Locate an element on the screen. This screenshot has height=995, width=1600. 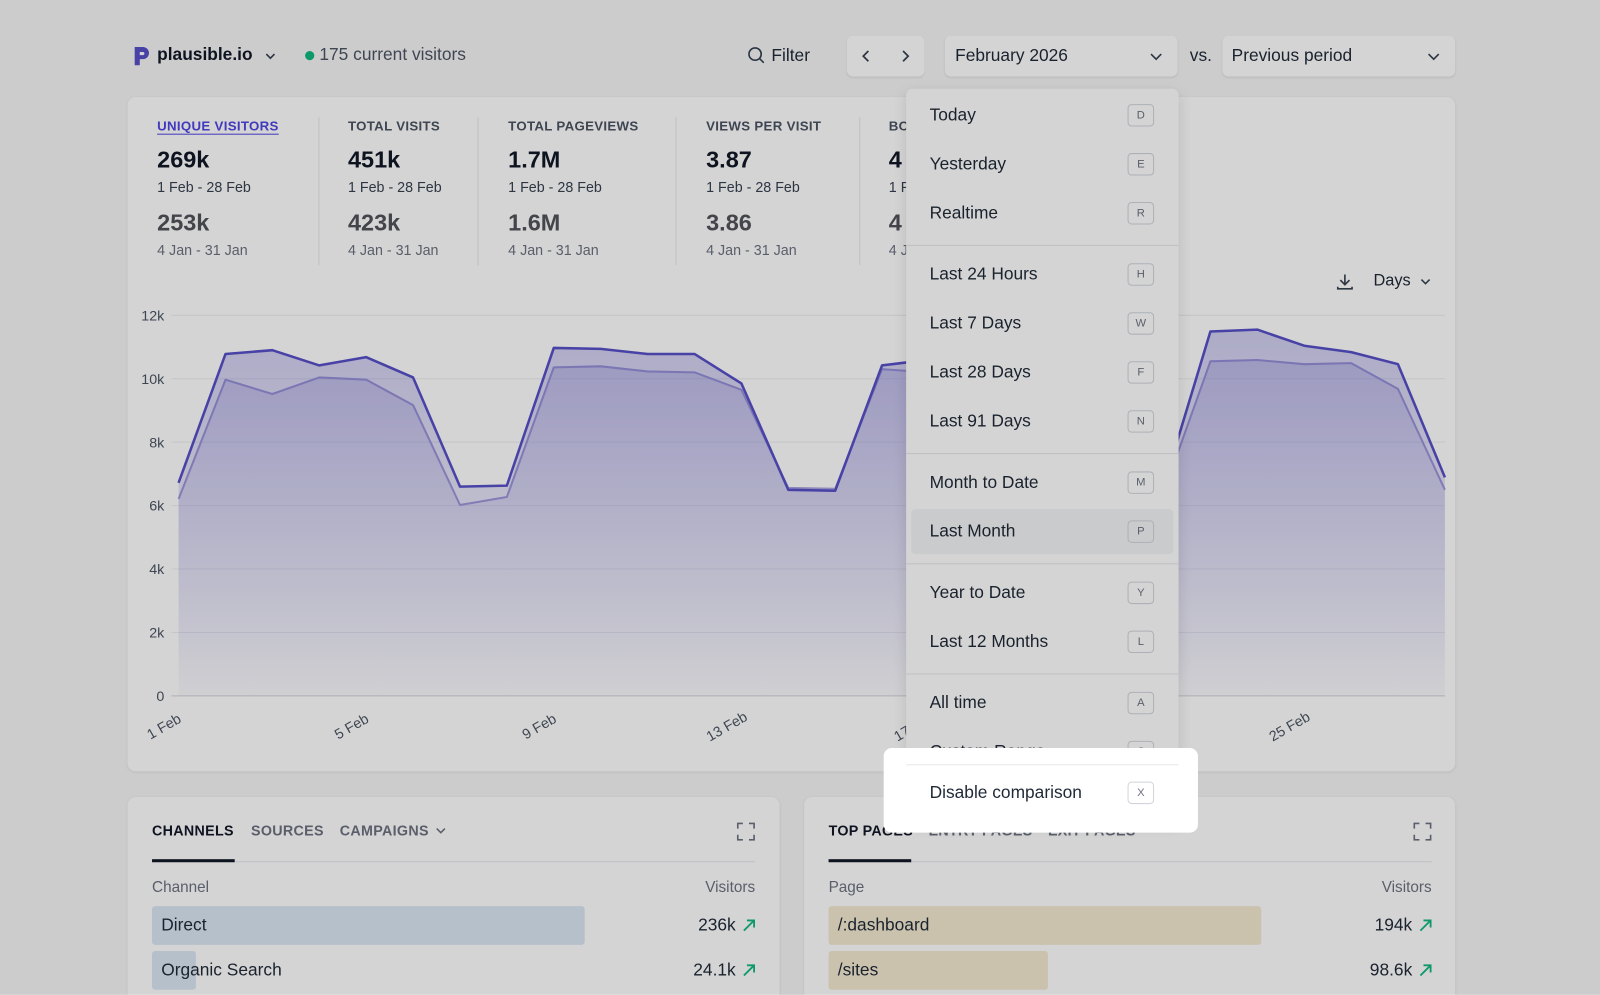
tab: CHANNELS is located at coordinates (193, 830).